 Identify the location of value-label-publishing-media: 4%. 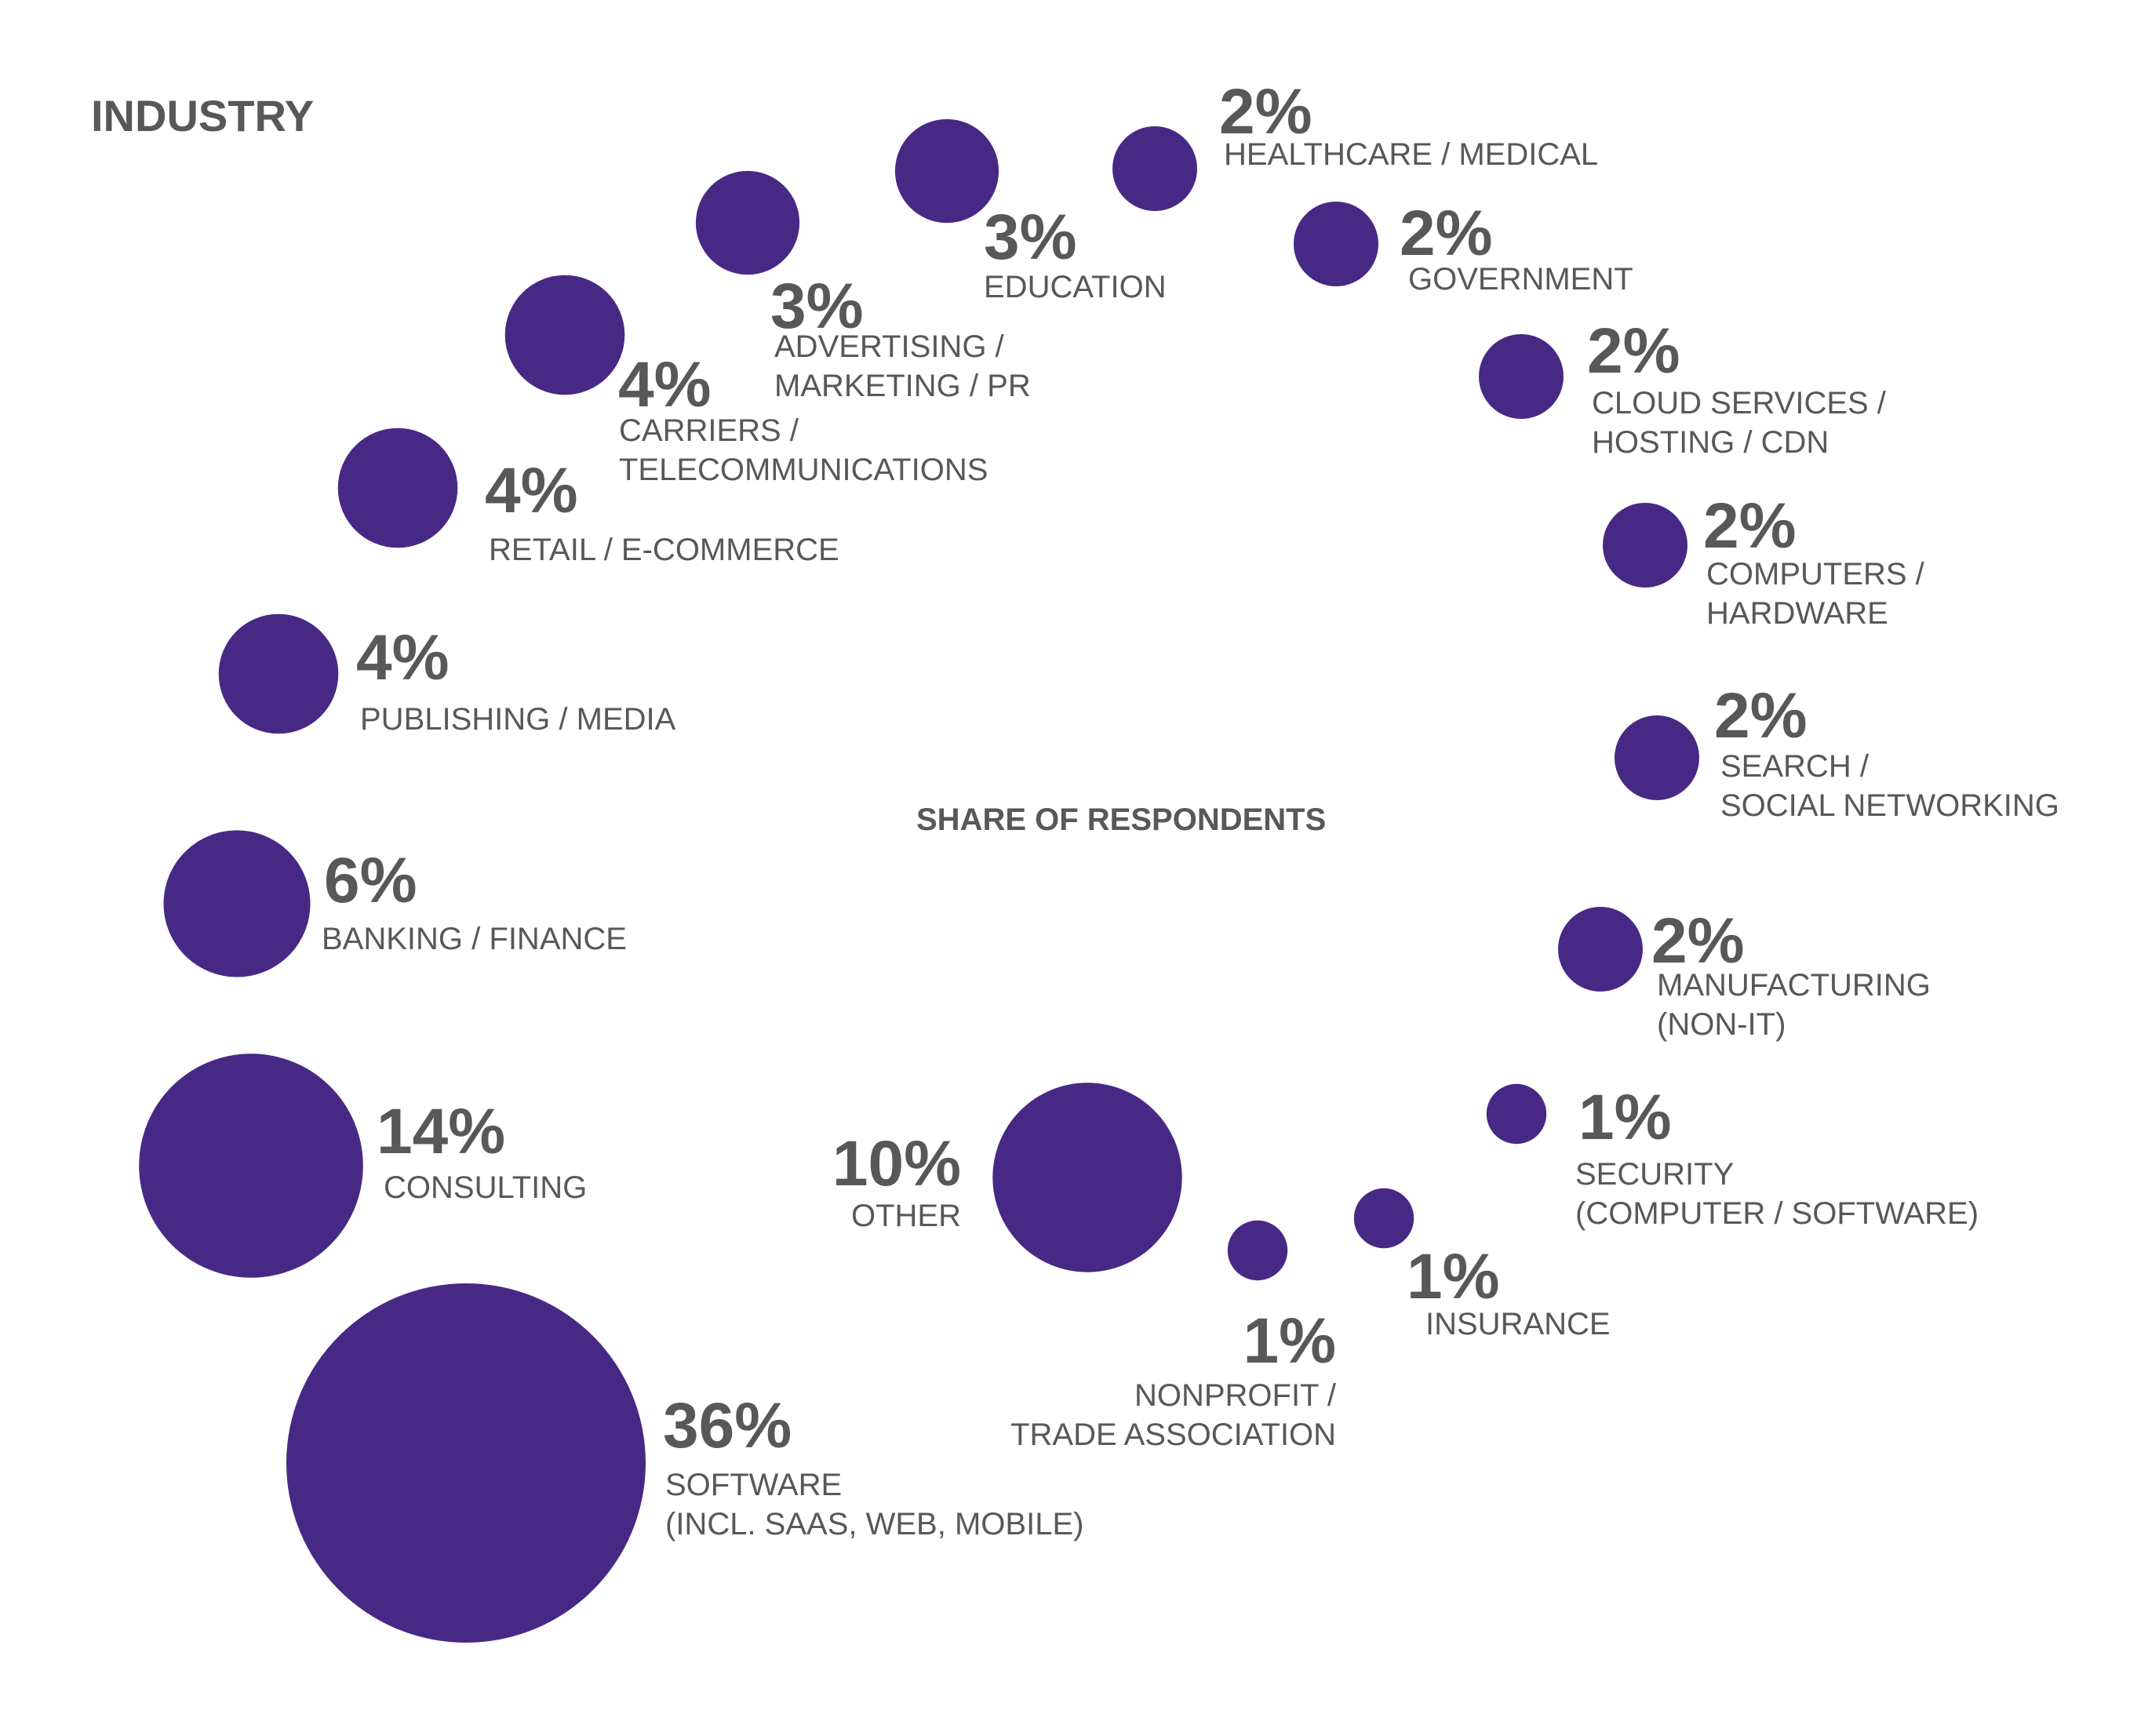
(403, 657).